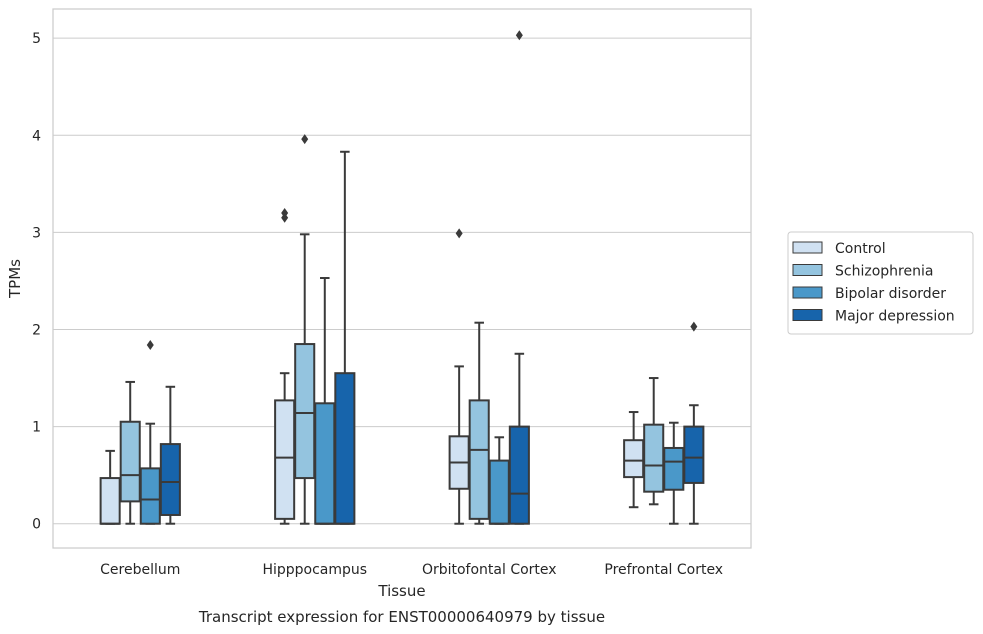  I want to click on legend-item: Control, so click(839, 249).